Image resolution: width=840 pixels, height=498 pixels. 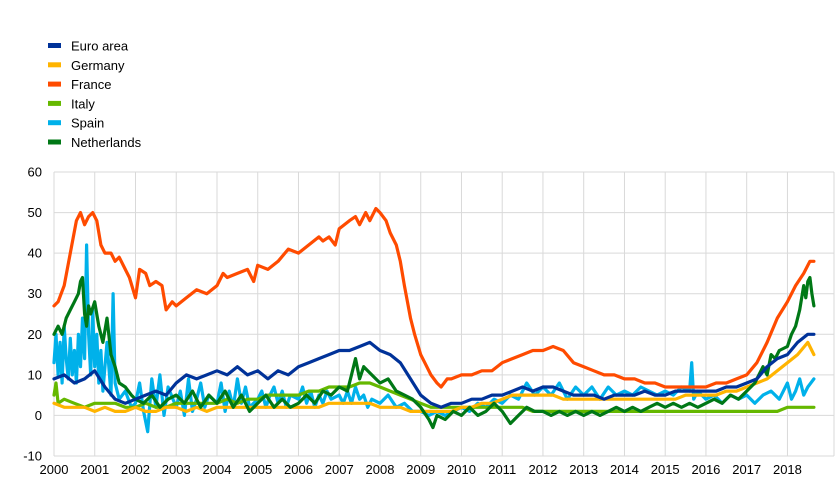 What do you see at coordinates (91, 84) in the screenshot?
I see `legend-label: France` at bounding box center [91, 84].